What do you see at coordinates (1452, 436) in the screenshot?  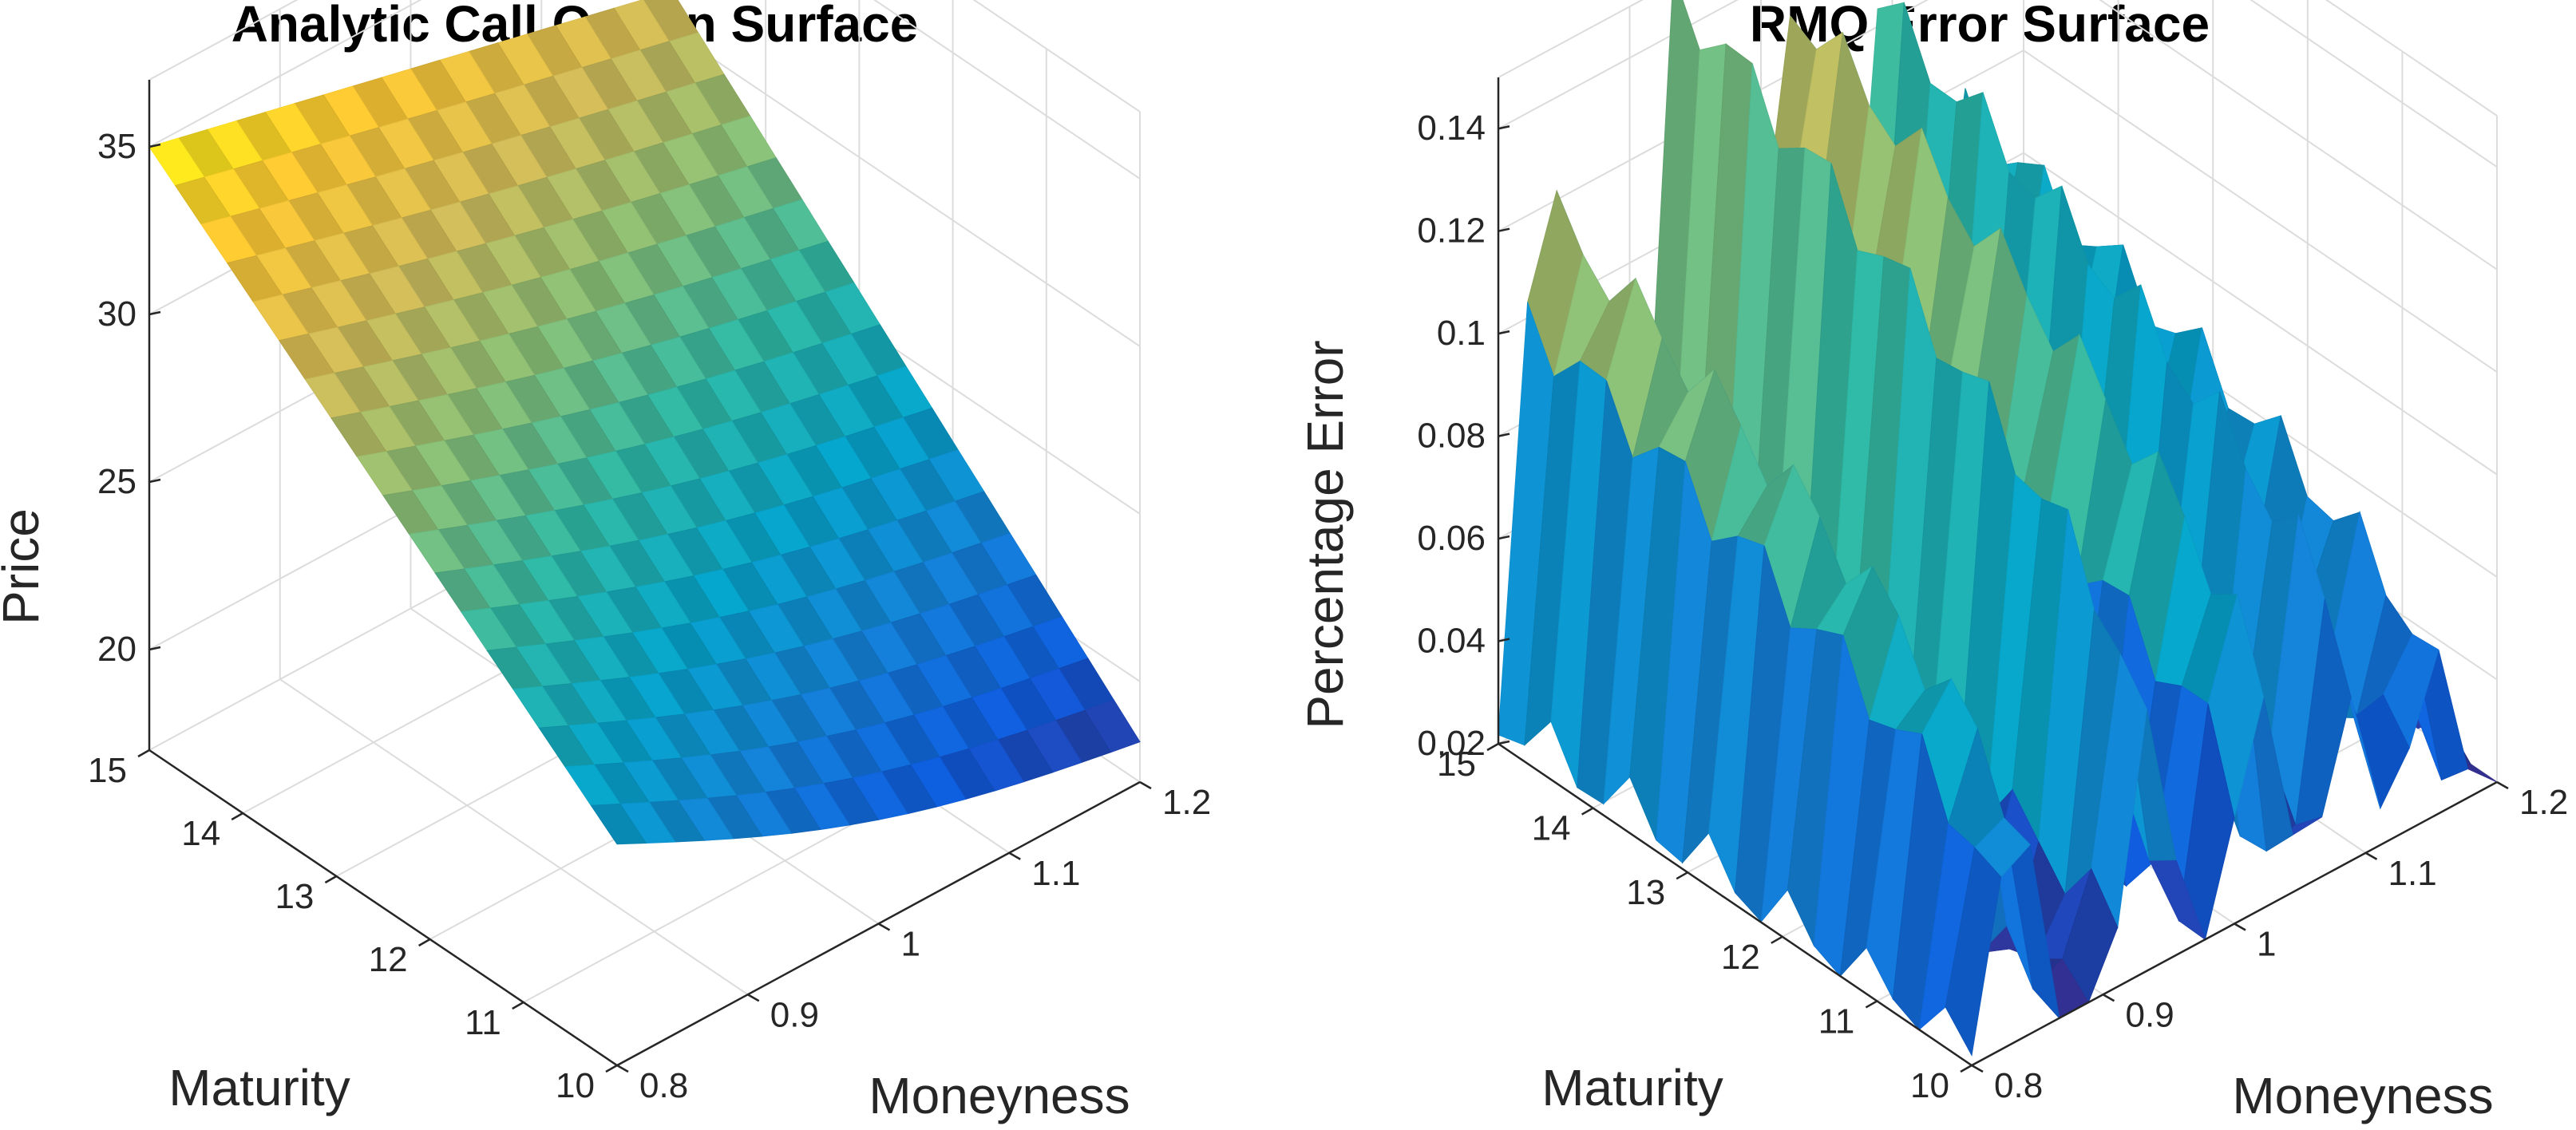 I see `z-tick-label: 0.08` at bounding box center [1452, 436].